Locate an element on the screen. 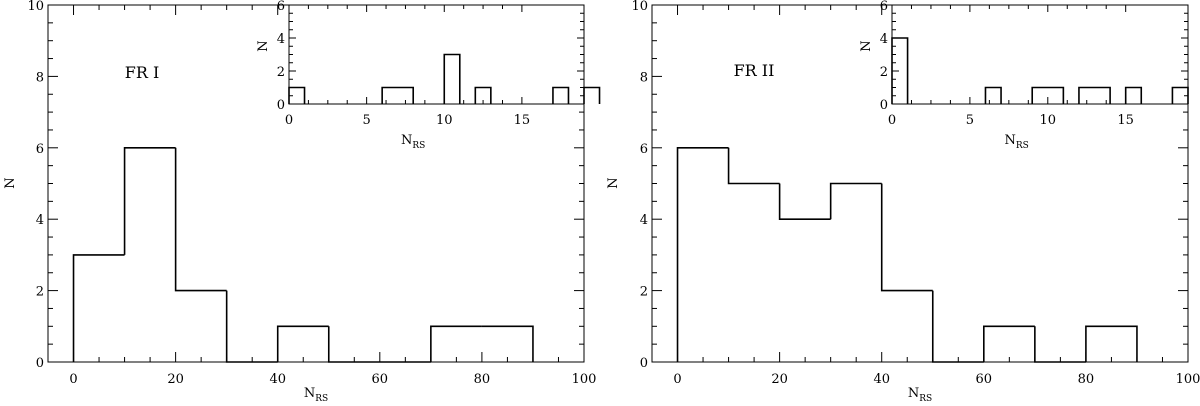 This screenshot has width=1200, height=406. panel-label: FR II is located at coordinates (754, 70).